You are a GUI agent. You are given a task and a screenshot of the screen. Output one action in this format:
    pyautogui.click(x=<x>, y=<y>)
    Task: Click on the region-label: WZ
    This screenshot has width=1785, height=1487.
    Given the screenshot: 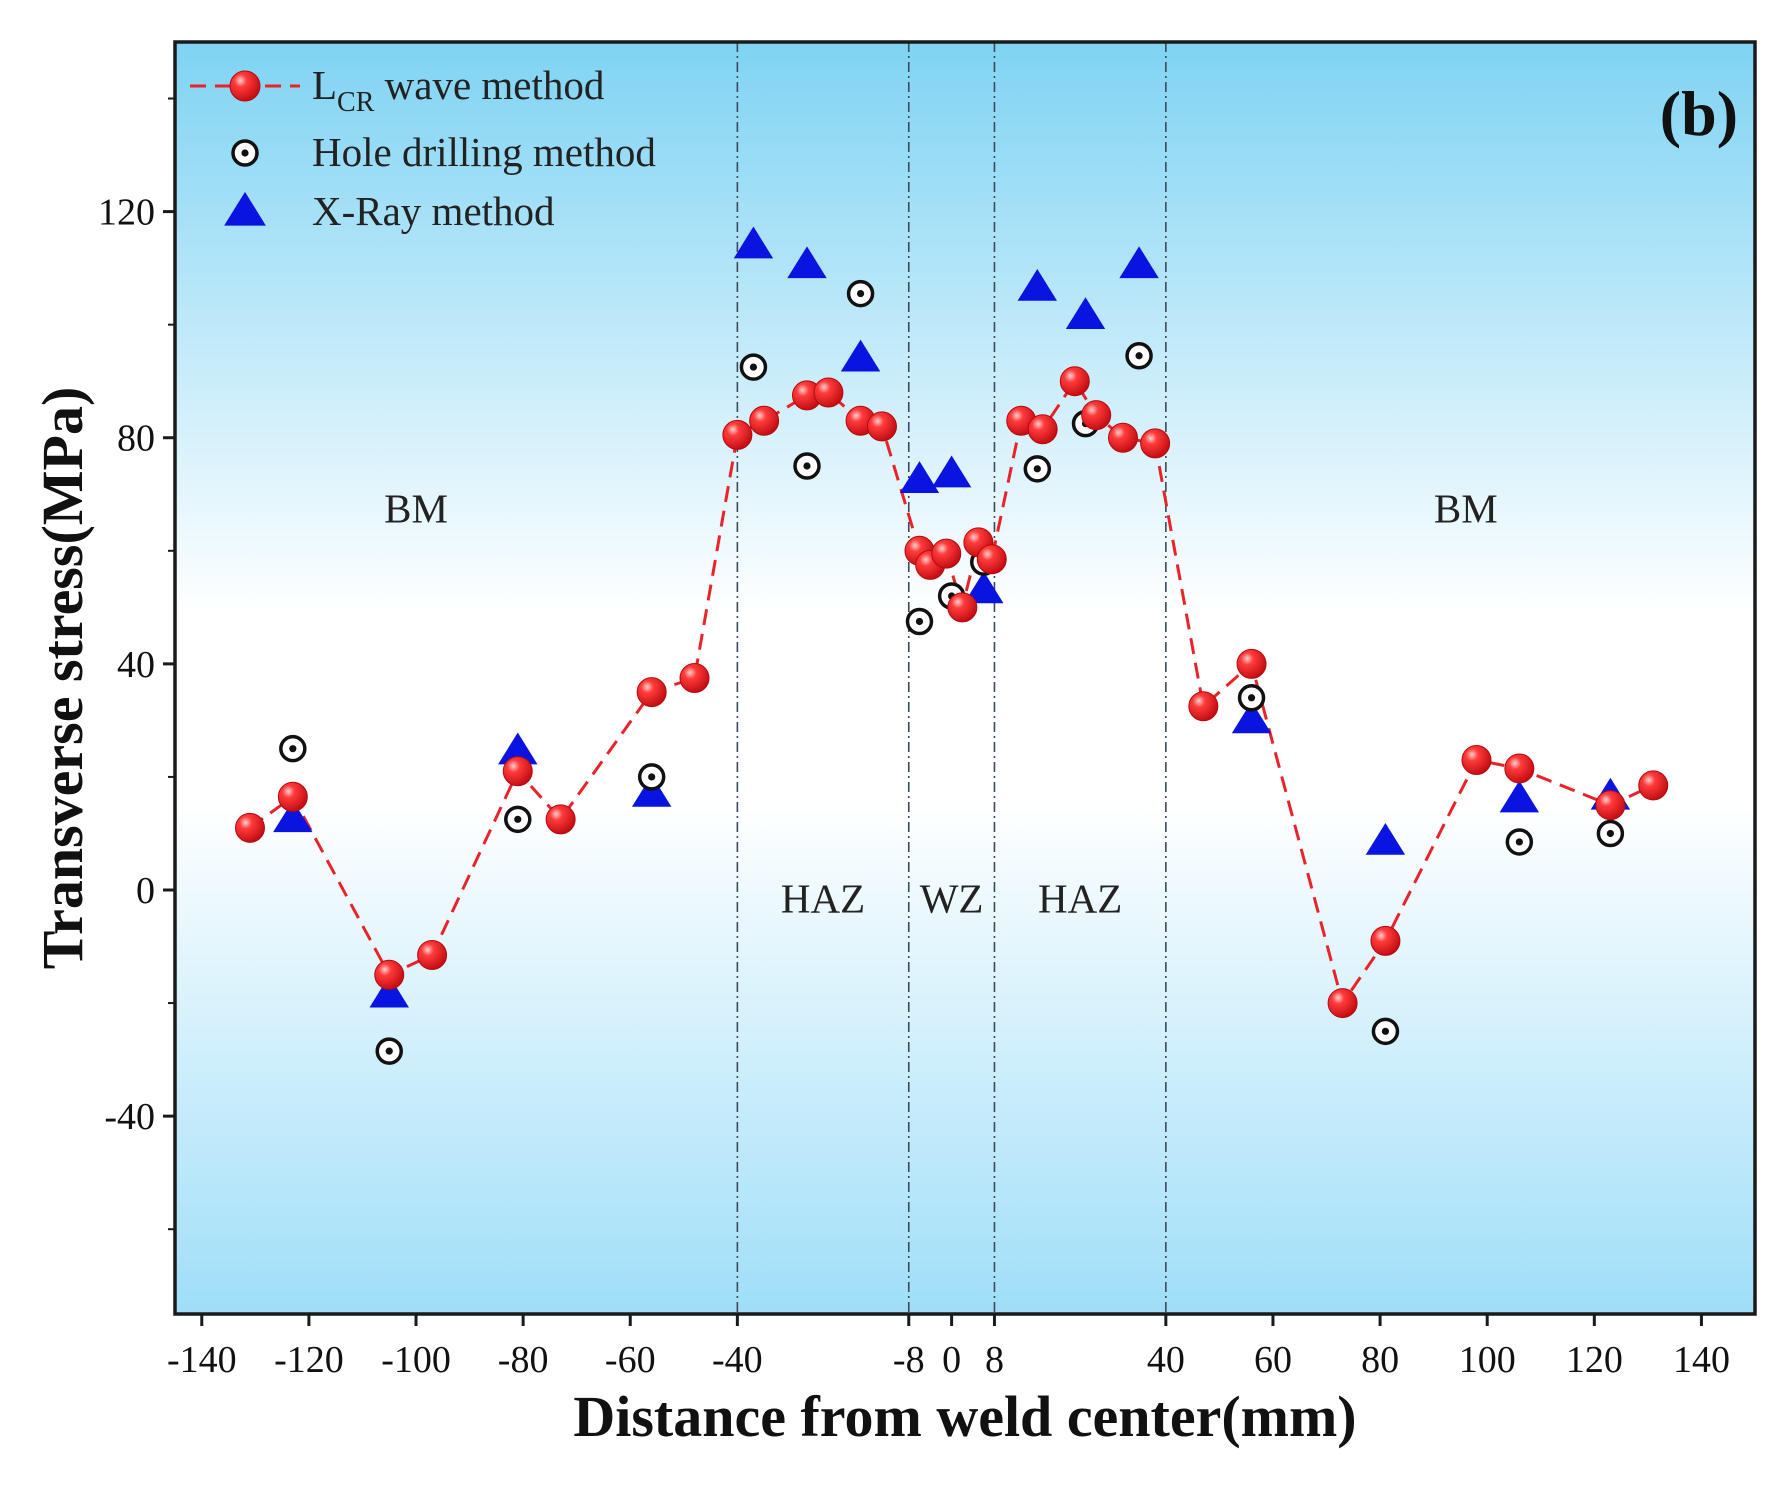 What is the action you would take?
    pyautogui.click(x=952, y=899)
    